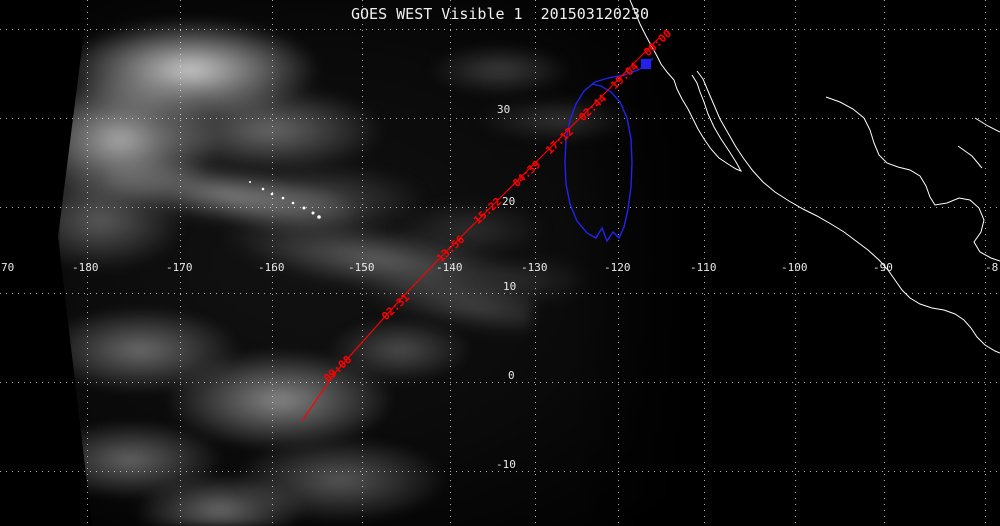 The width and height of the screenshot is (1000, 526). I want to click on longitude-label: -100, so click(794, 267).